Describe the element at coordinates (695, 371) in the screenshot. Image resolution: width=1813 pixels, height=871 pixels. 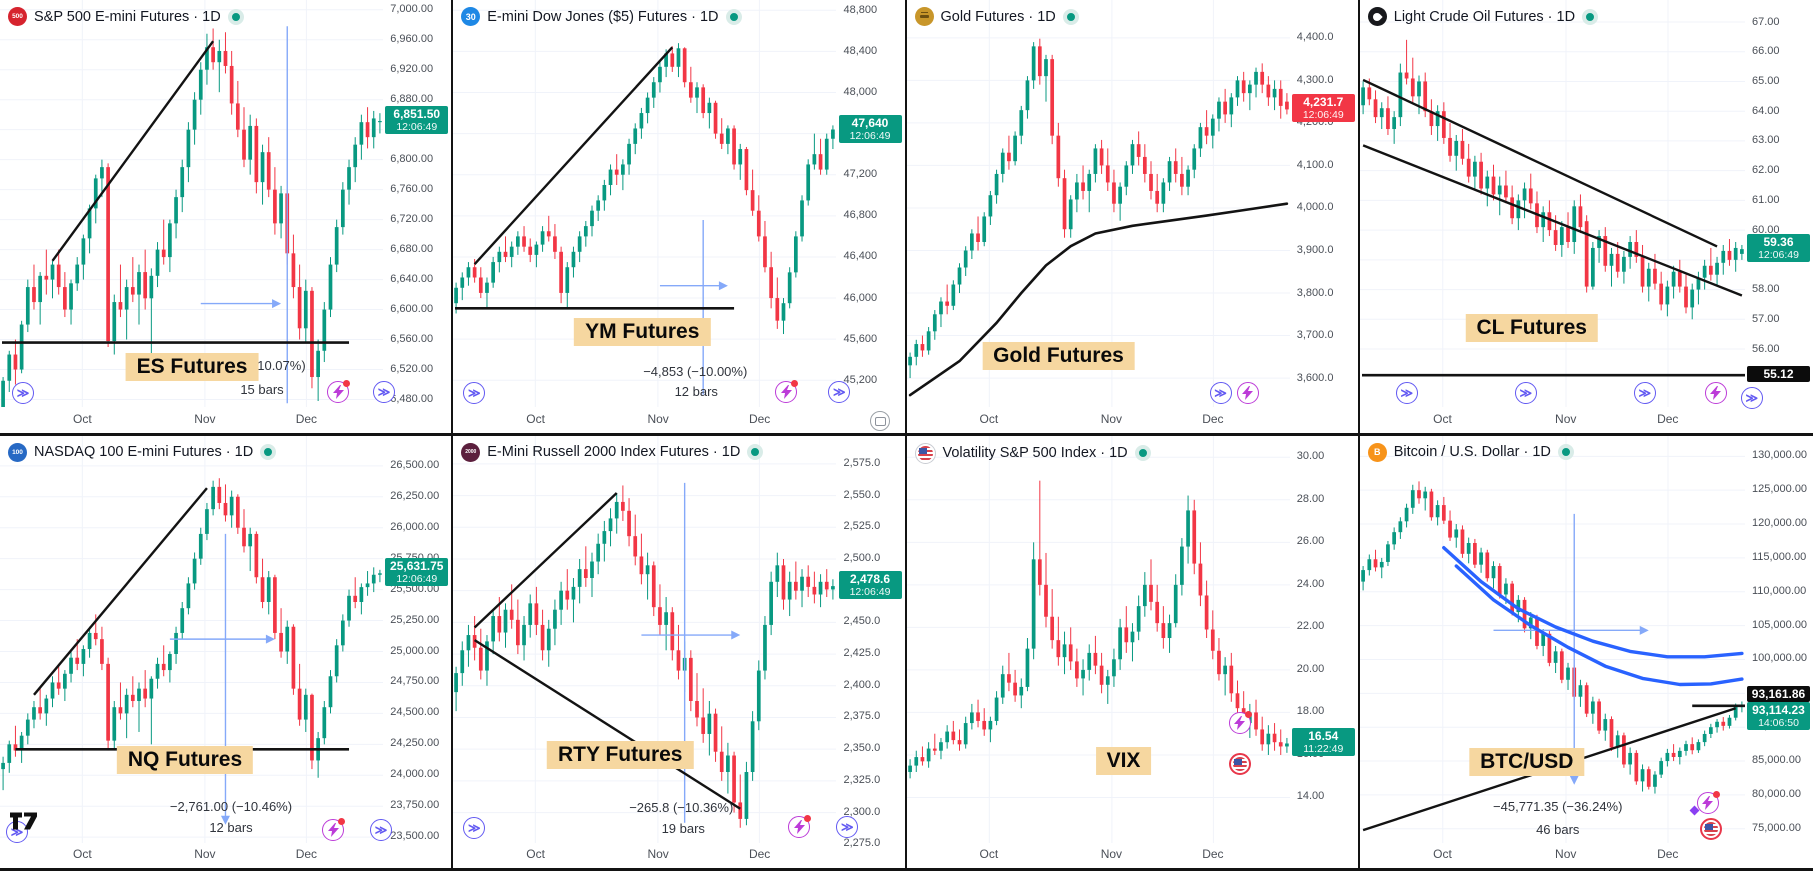
I see `measure-change-text: −4,853 (−10.00%)` at that location.